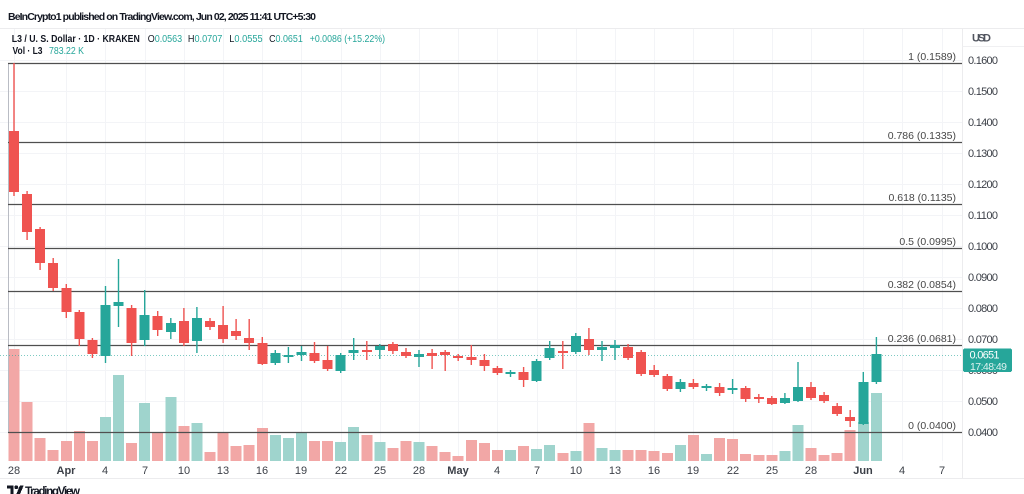  I want to click on svg-text: 0.618 (0.1135), so click(922, 198).